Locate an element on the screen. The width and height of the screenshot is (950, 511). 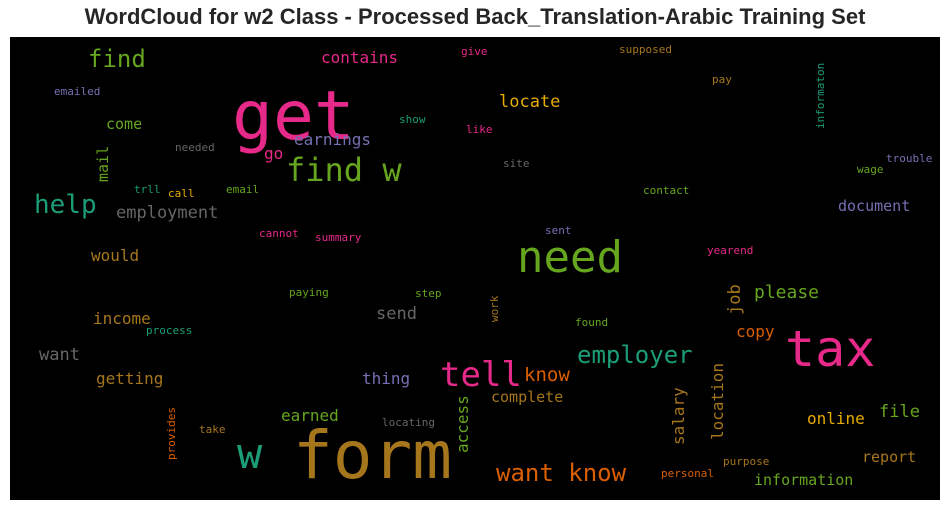
wordcloud-word-wage: wage is located at coordinates (870, 169).